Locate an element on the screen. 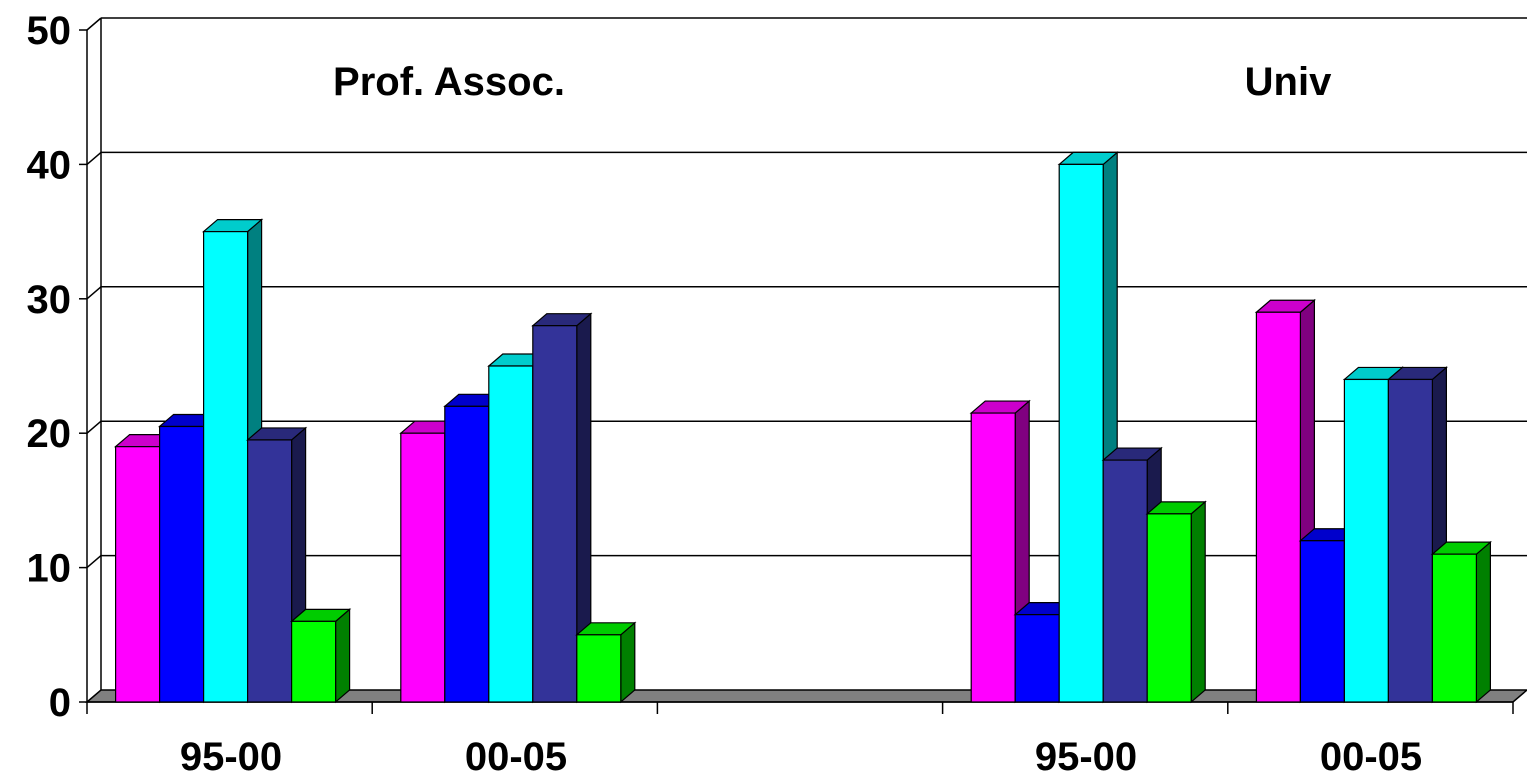  y-tick-label: 10 is located at coordinates (49, 569).